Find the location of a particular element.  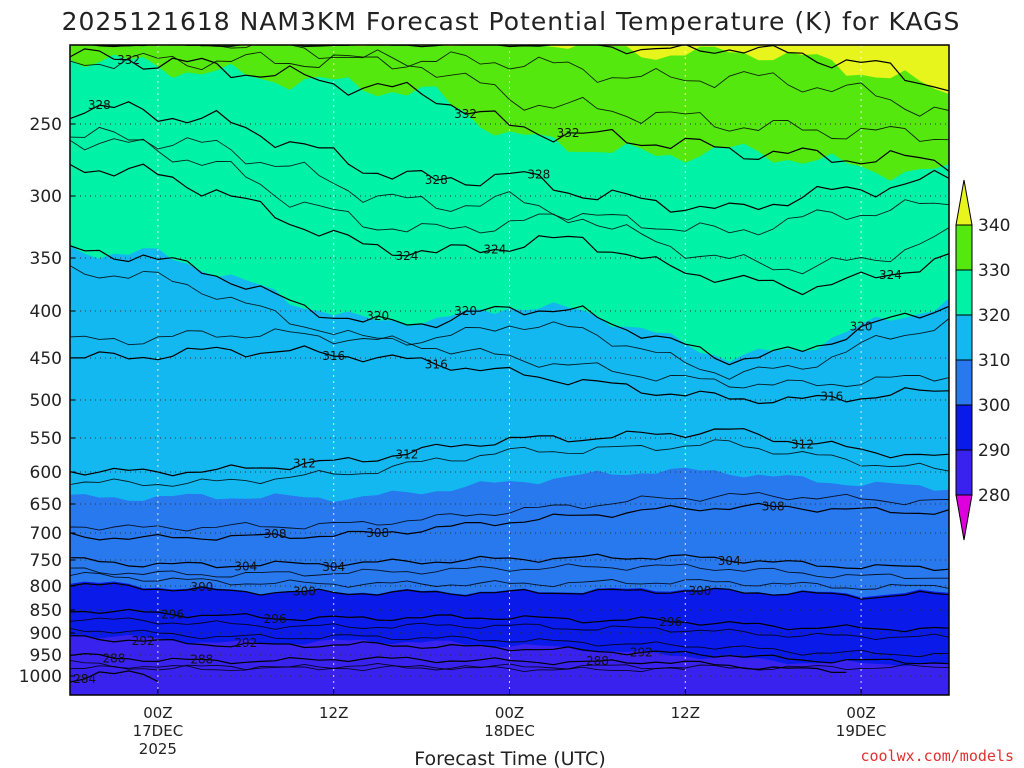

y-tick-label: 1000 is located at coordinates (40, 677).